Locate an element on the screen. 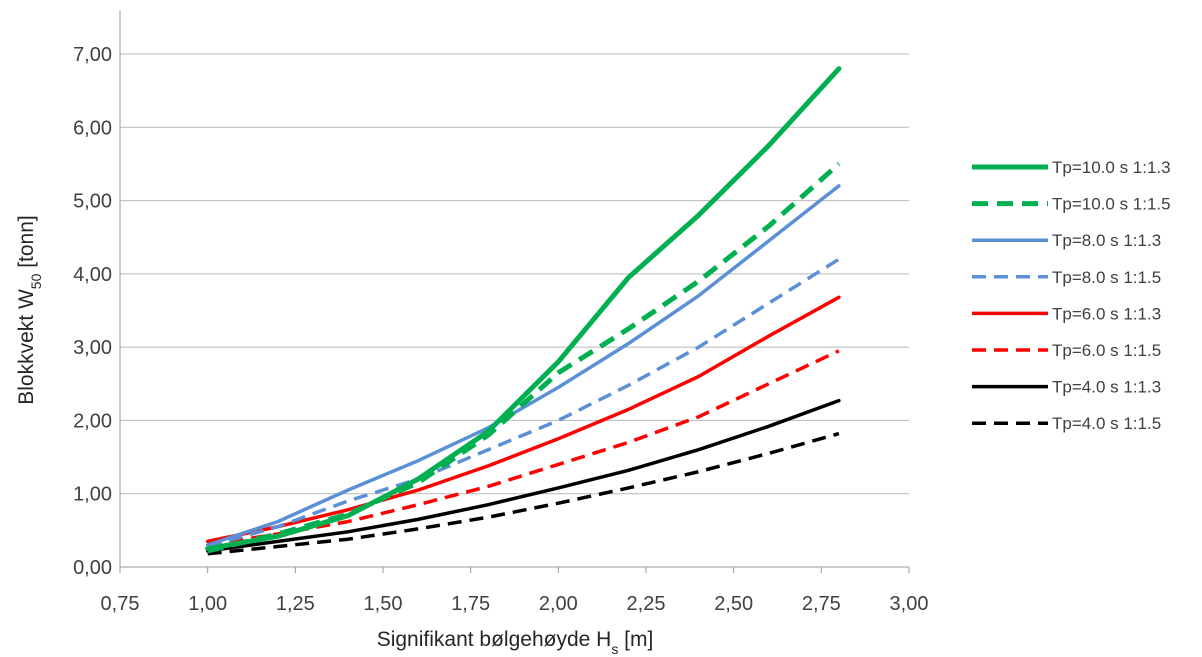 The width and height of the screenshot is (1202, 657). x-axis-title-sub: s is located at coordinates (614, 649).